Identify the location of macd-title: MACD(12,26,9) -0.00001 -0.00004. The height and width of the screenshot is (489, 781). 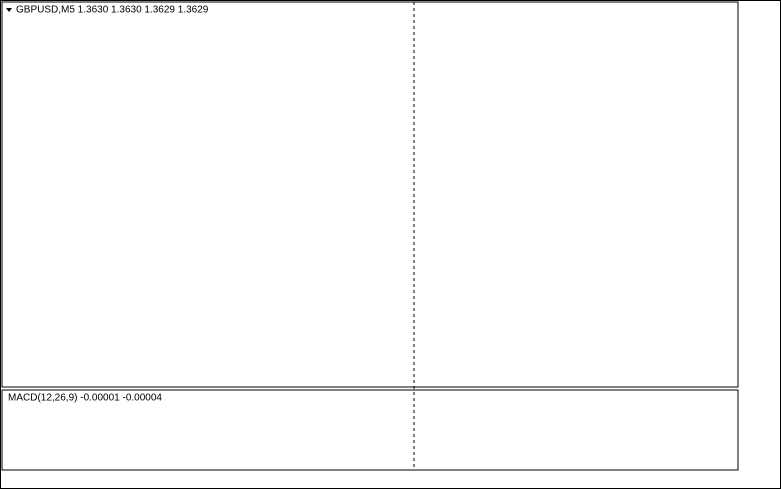
(85, 398).